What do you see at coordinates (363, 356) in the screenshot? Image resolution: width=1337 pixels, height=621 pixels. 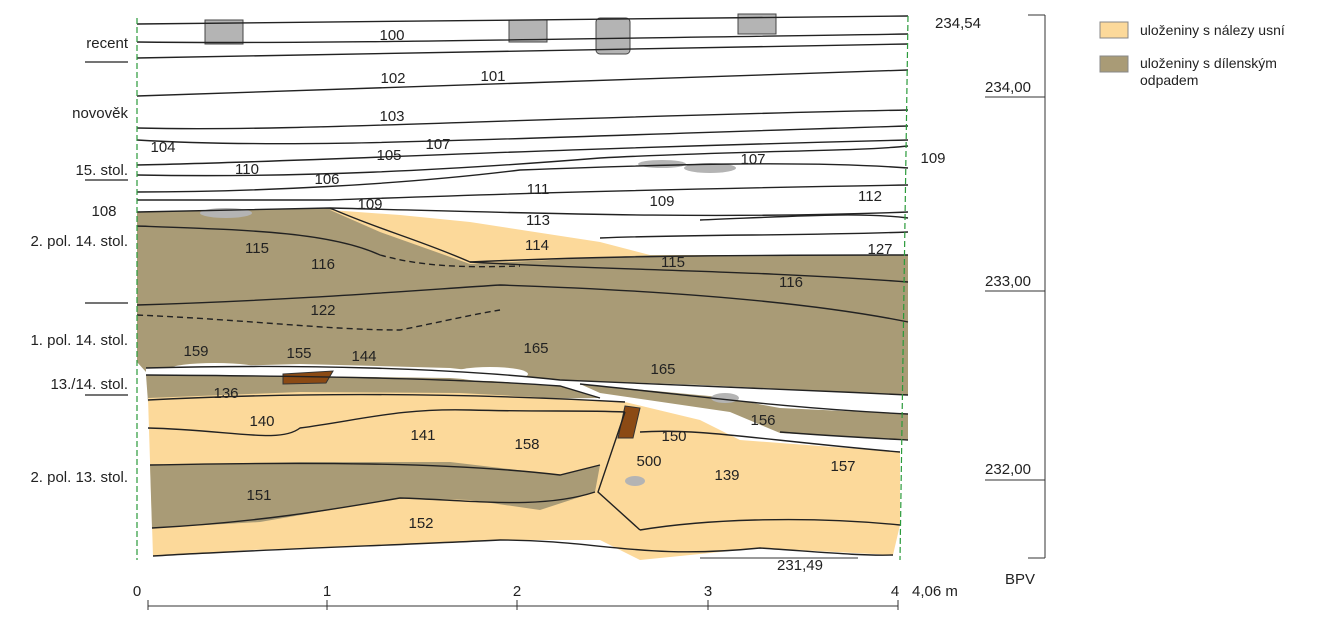 I see `layer-label: 144` at bounding box center [363, 356].